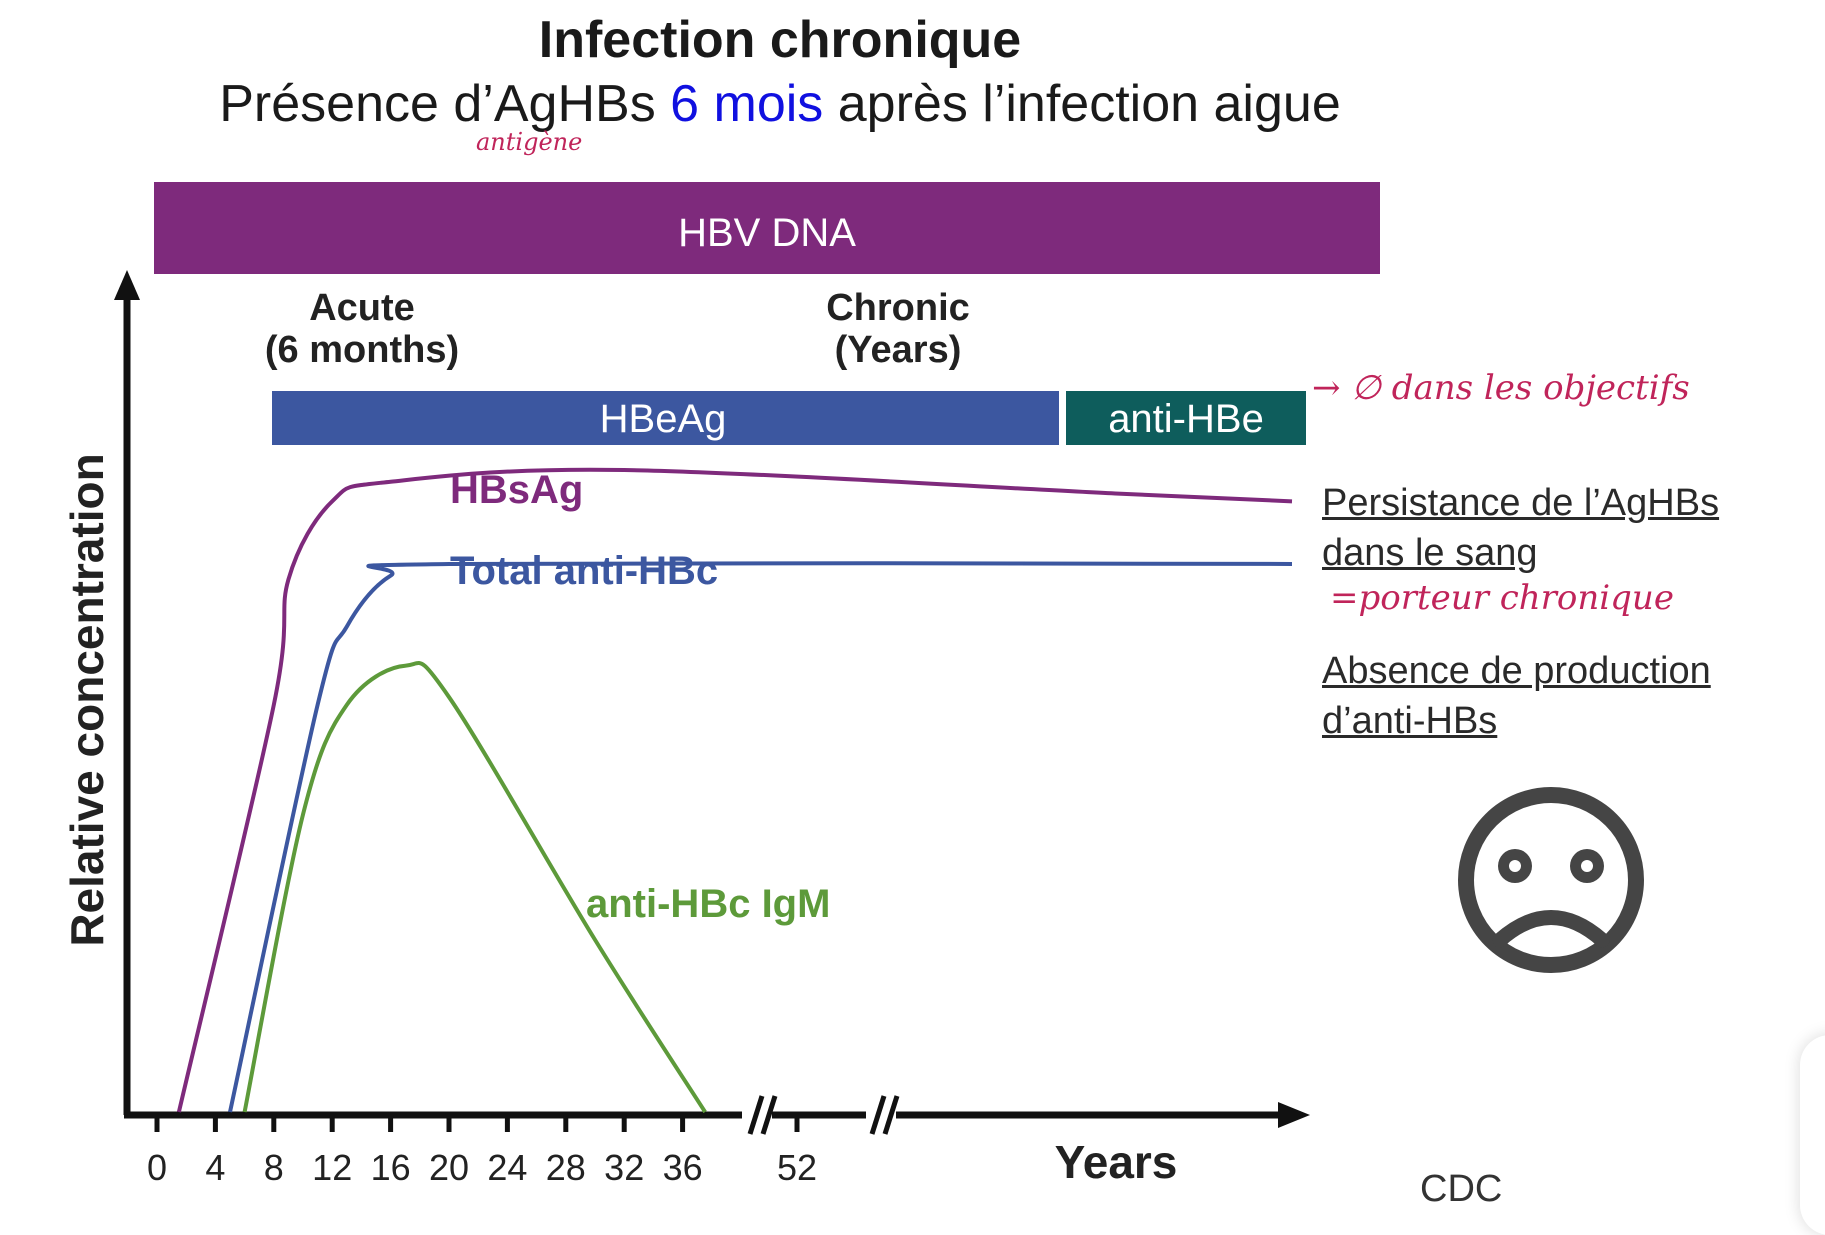  What do you see at coordinates (1516, 696) in the screenshot?
I see `note-absence: Absence de production d’anti-HBs` at bounding box center [1516, 696].